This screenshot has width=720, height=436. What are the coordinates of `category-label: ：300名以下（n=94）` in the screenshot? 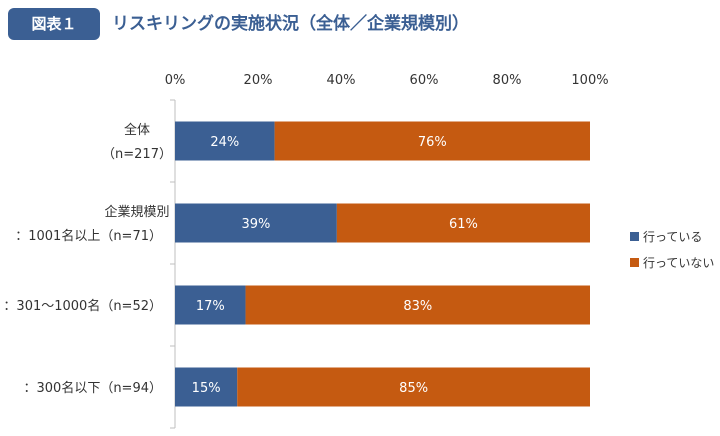 It's located at (93, 388).